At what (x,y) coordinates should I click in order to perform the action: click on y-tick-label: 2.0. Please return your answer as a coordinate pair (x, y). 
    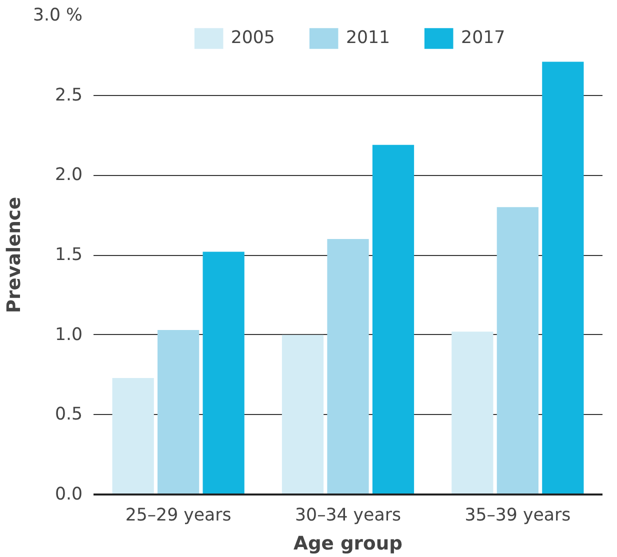
    Looking at the image, I should click on (68, 175).